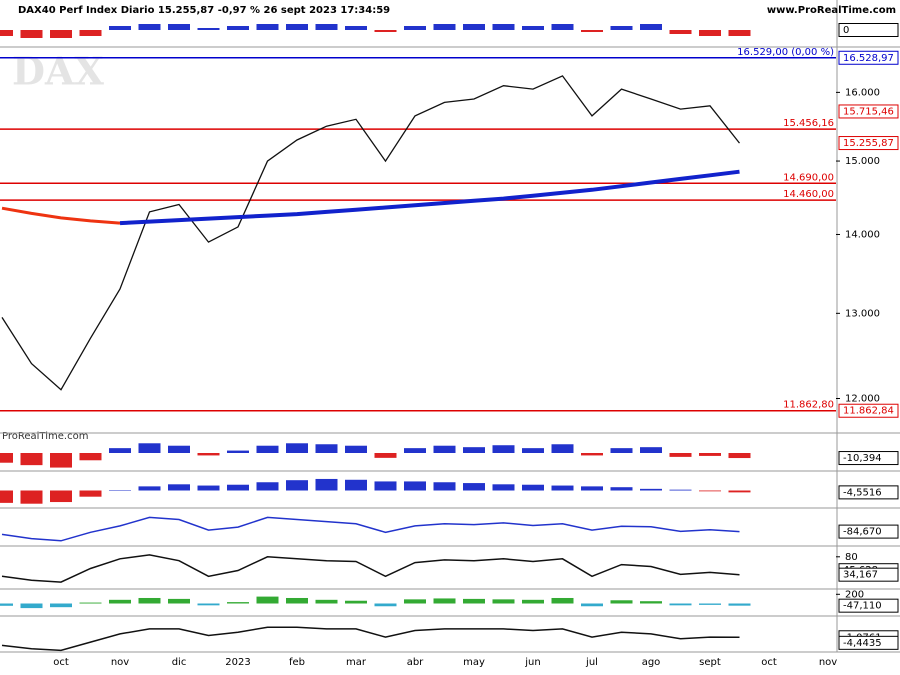  What do you see at coordinates (179, 662) in the screenshot?
I see `x-tick-label: dic` at bounding box center [179, 662].